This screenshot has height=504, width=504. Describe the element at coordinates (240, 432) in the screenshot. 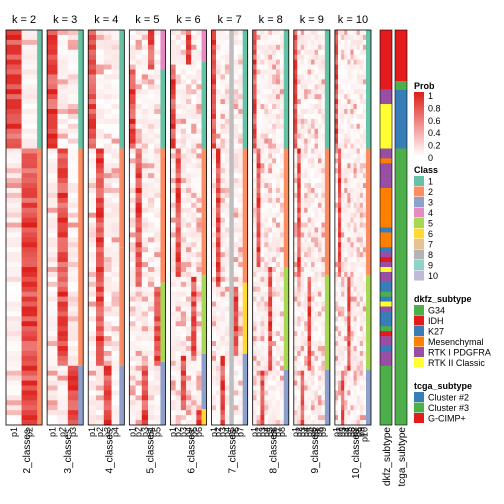

I see `column-label: p7` at that location.